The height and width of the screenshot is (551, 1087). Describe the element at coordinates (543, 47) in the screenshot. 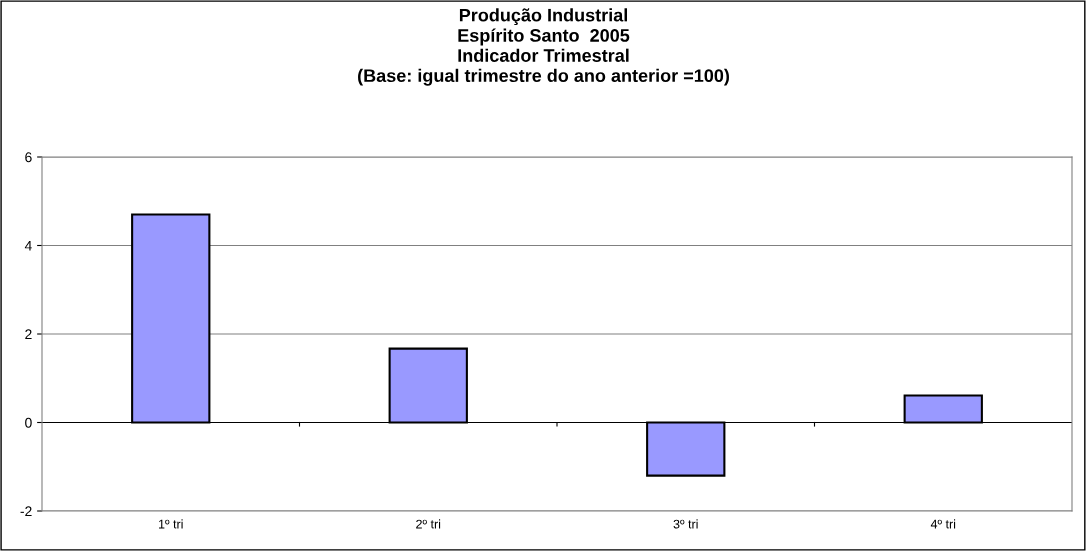

I see `chart-title: Produção Industrial Espírito Santo 2005 Indicador Trimestral (Base: igual trimestre do ano anterior =100)` at that location.